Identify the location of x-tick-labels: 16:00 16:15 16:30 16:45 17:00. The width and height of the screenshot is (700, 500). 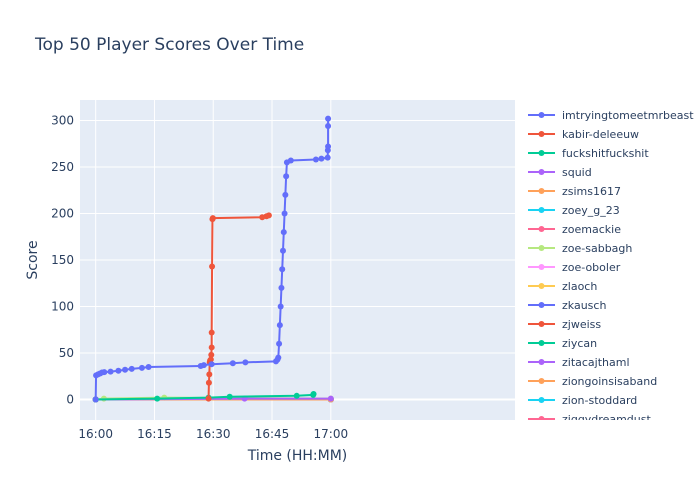
(213, 434).